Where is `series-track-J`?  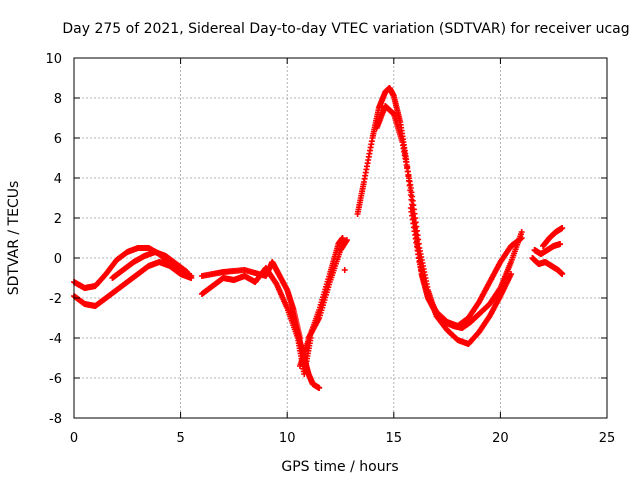
series-track-J is located at coordinates (444, 225).